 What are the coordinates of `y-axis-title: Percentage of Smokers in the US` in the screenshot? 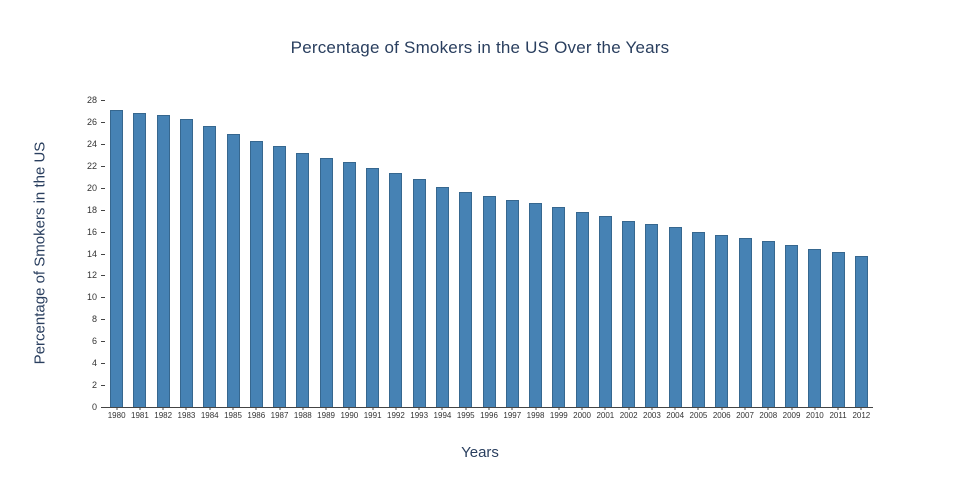 It's located at (40, 253).